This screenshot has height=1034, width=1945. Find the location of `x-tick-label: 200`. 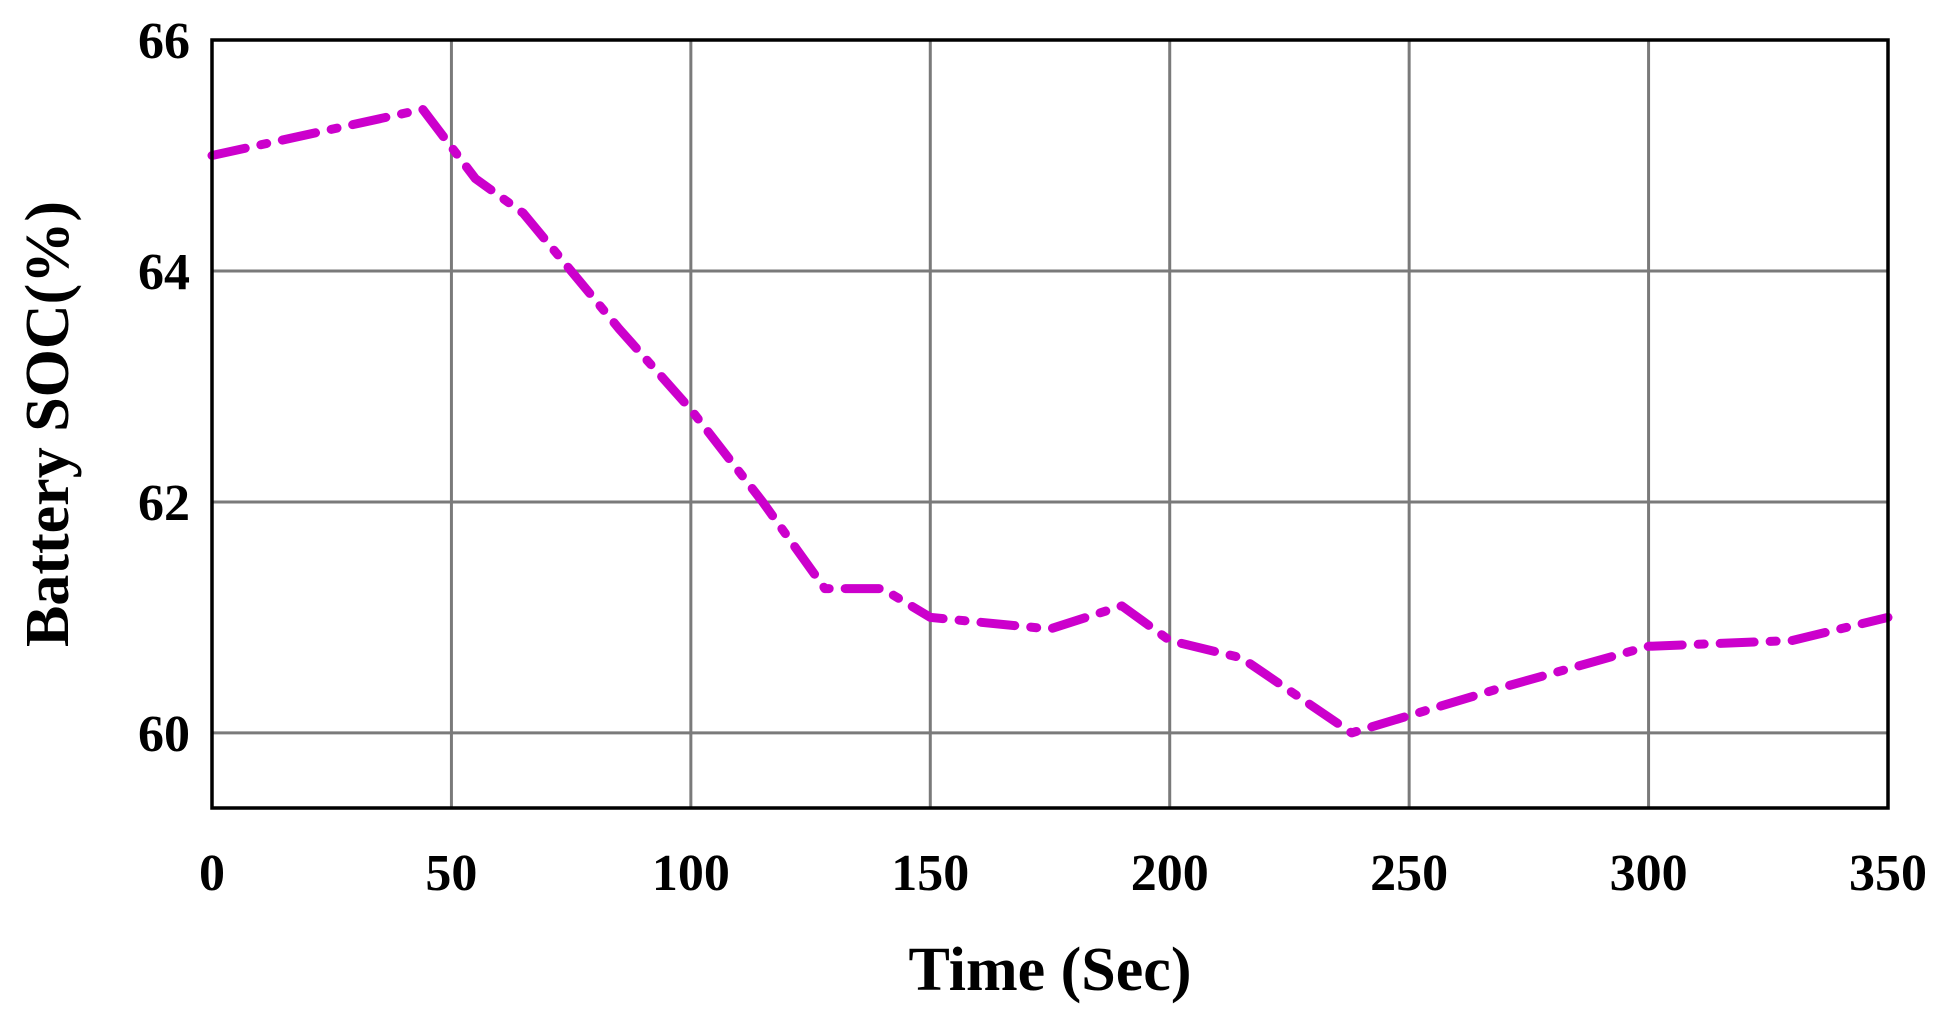

x-tick-label: 200 is located at coordinates (1170, 873).